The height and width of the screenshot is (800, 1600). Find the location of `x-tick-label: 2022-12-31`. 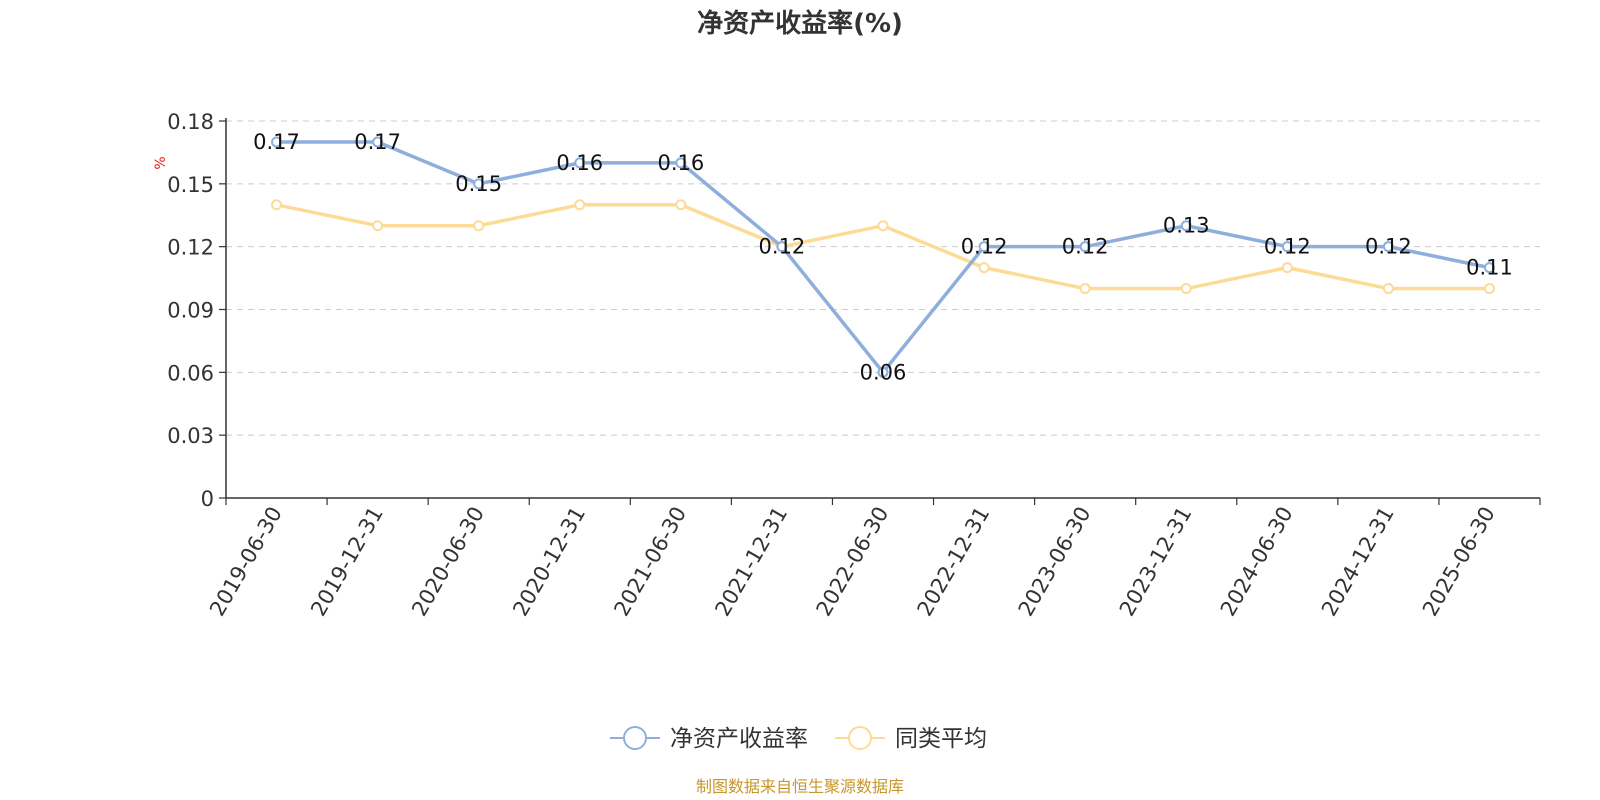

x-tick-label: 2022-12-31 is located at coordinates (954, 562).